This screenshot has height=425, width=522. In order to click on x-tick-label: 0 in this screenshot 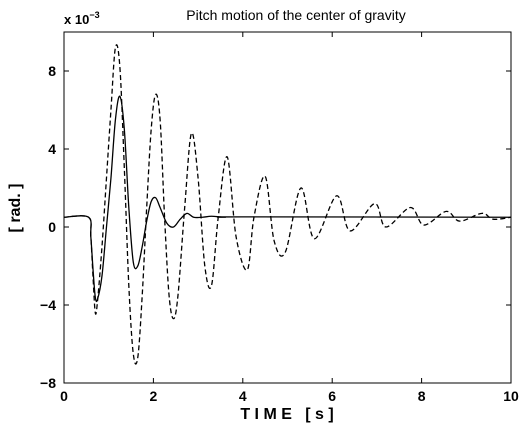, I will do `click(64, 396)`.